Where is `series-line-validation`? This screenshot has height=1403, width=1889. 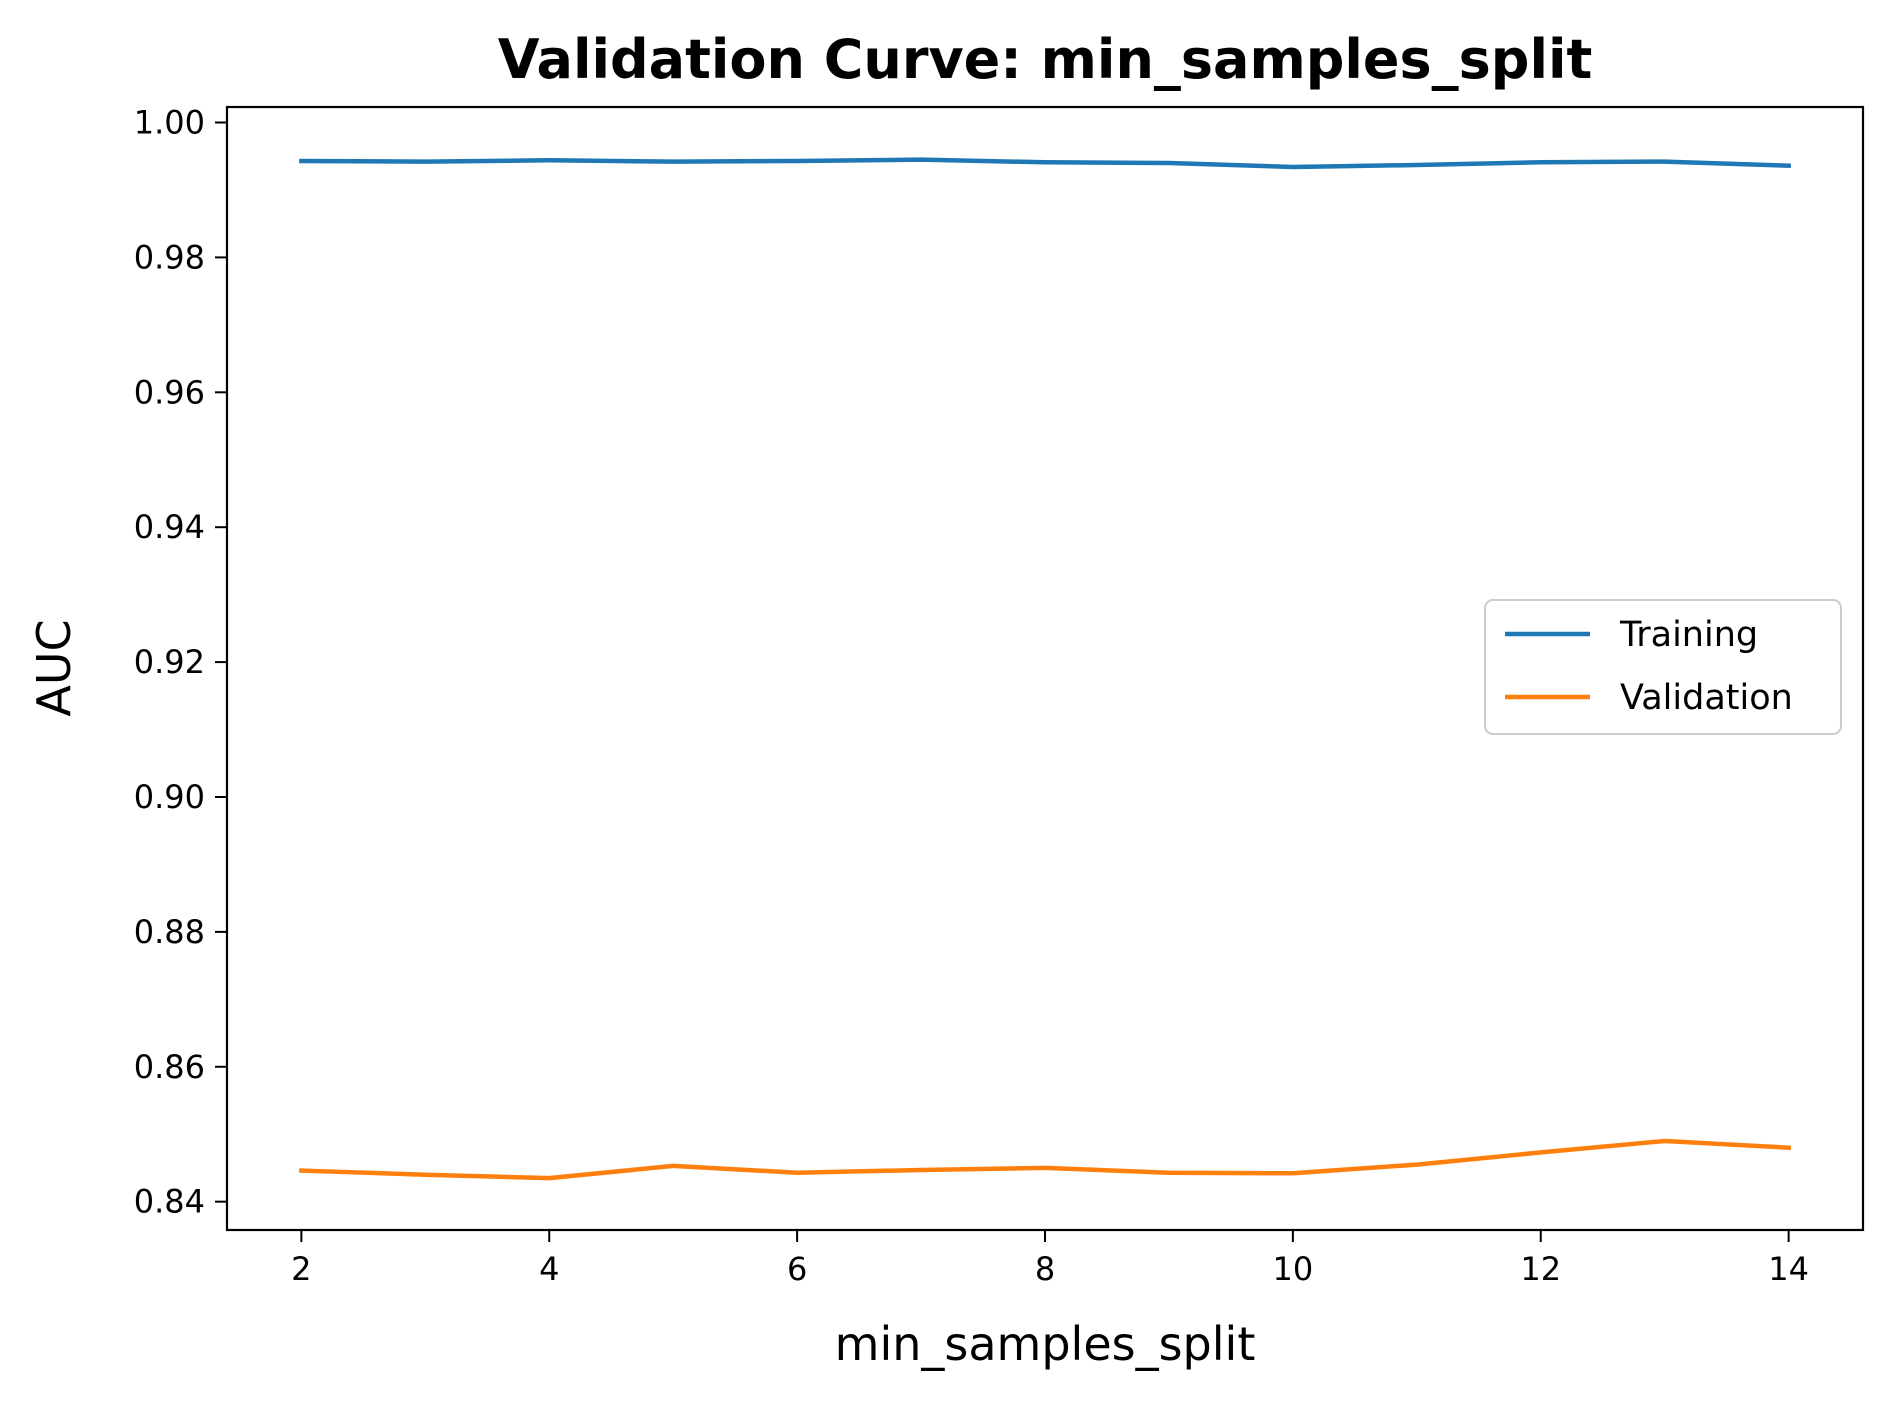 series-line-validation is located at coordinates (1045, 1159).